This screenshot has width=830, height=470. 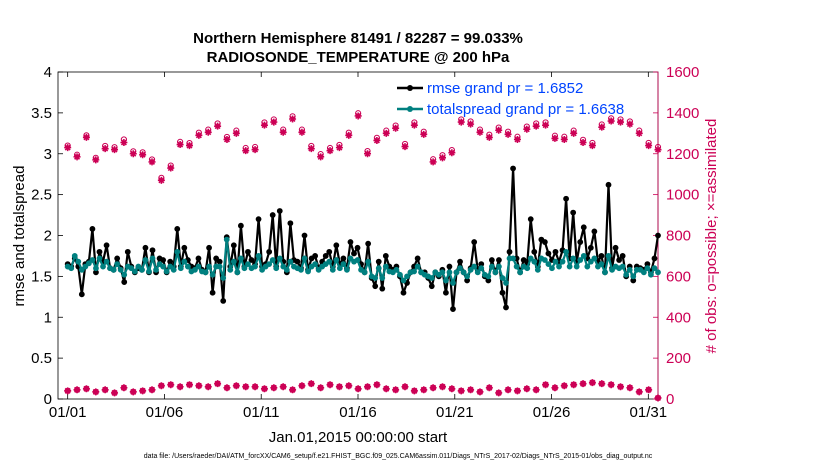 I want to click on y-axis-label-left: rmse and totalspread, so click(x=19, y=236).